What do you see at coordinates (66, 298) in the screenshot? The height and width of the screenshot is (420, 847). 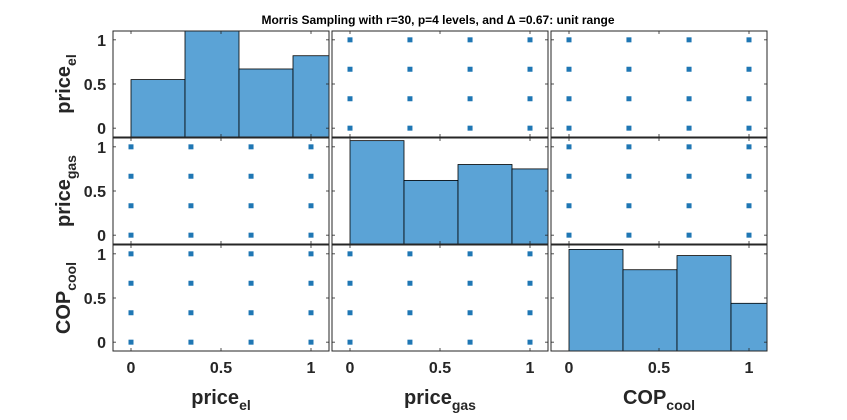 I see `y-axis-label-2: COPcool` at bounding box center [66, 298].